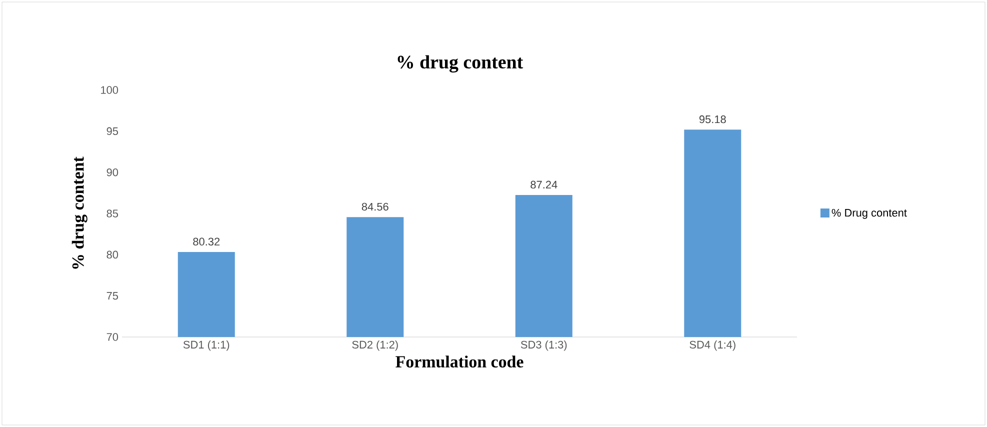  I want to click on y-tick-label: 85, so click(112, 214).